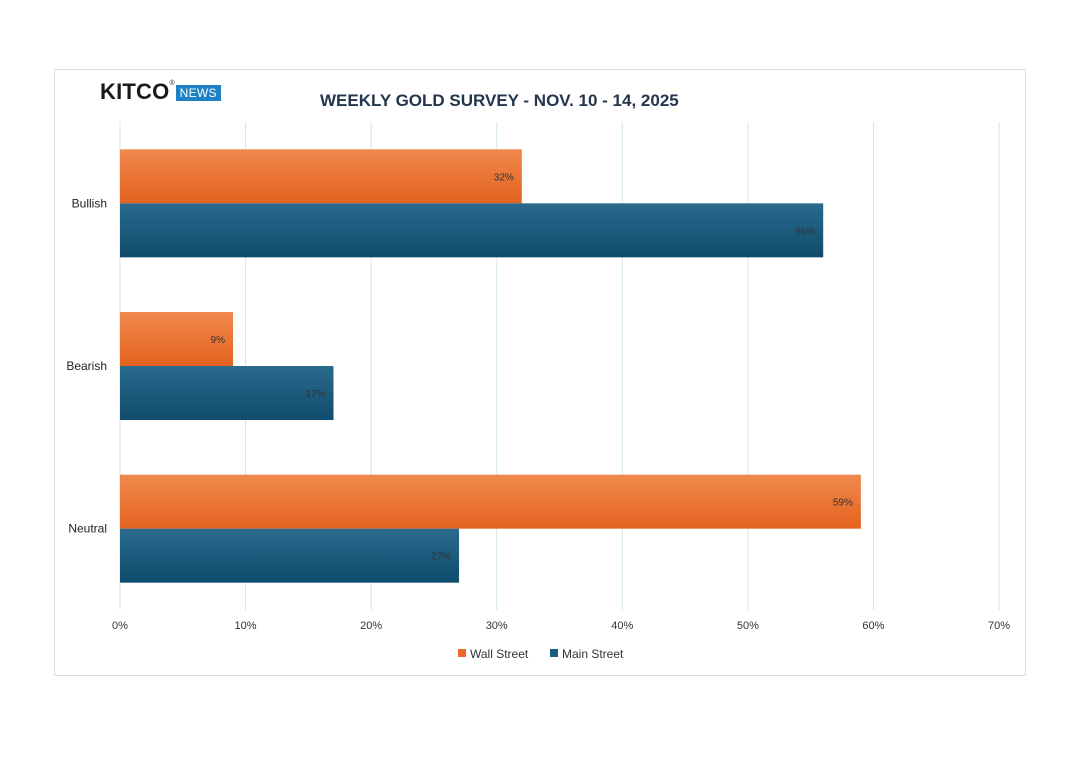 The width and height of the screenshot is (1080, 769). I want to click on kitco-news-logo: KITCO ® NEWS, so click(160, 92).